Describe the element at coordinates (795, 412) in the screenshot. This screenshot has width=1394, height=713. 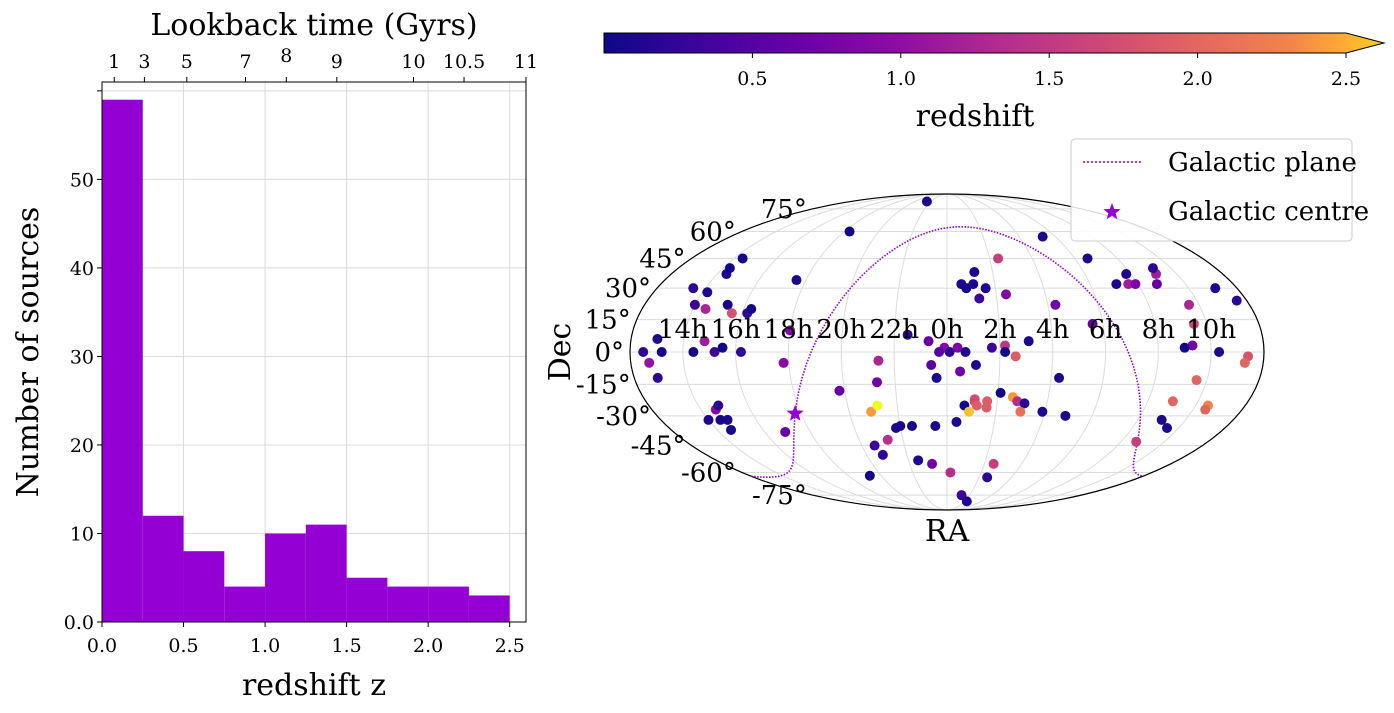
I see `galactic-centre-marker` at that location.